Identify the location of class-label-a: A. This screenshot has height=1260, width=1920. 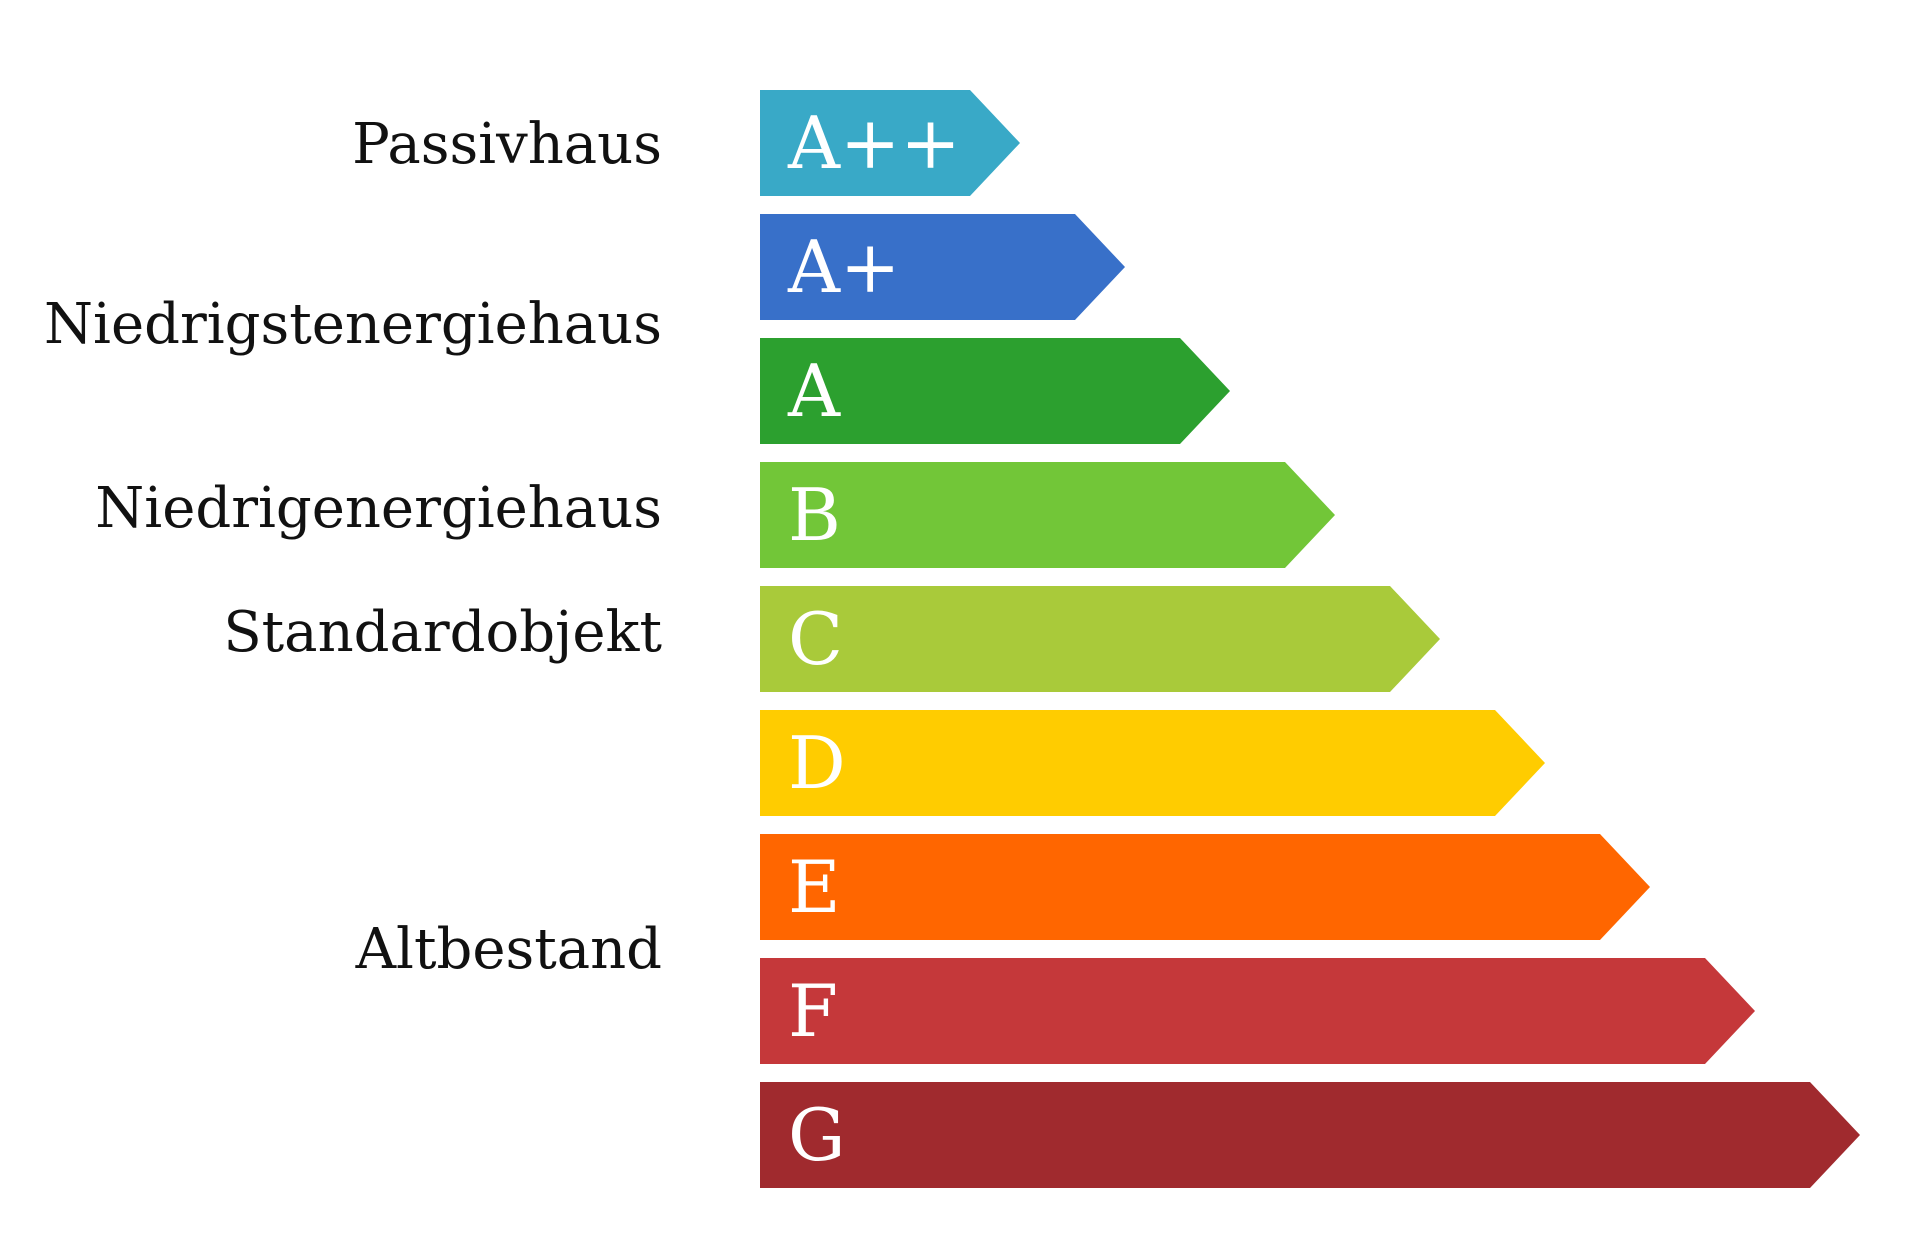
(814, 391).